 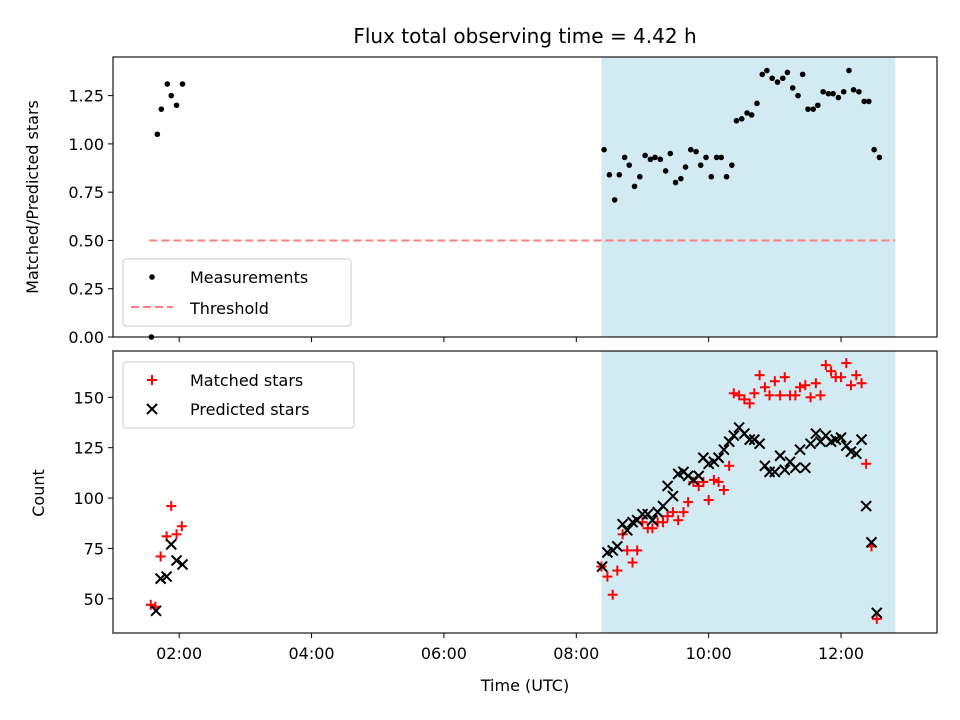 I want to click on legend-predicted-label: Predicted stars, so click(x=250, y=409).